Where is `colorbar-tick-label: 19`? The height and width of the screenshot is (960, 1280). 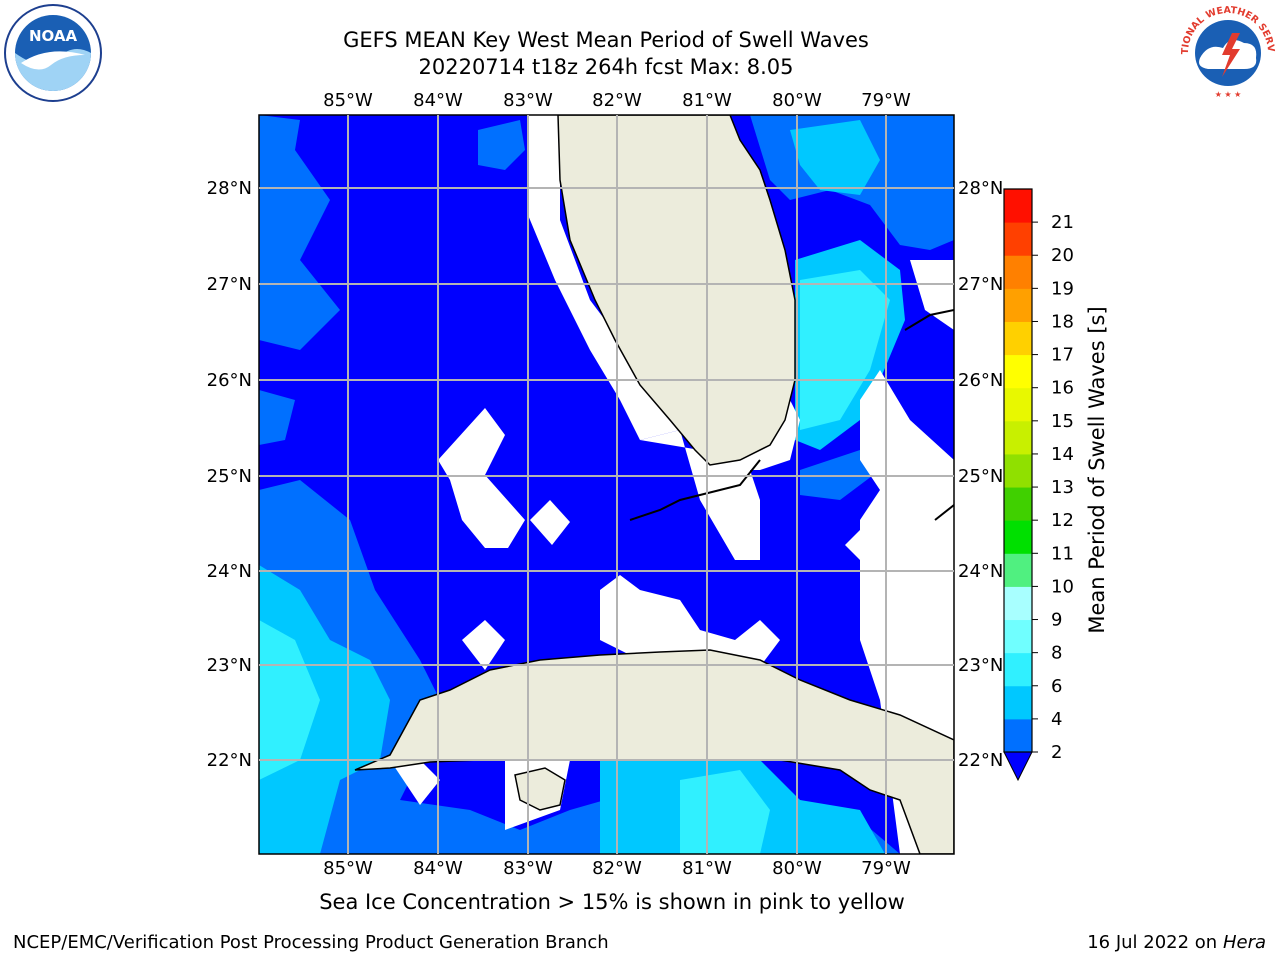
colorbar-tick-label: 19 is located at coordinates (1062, 288).